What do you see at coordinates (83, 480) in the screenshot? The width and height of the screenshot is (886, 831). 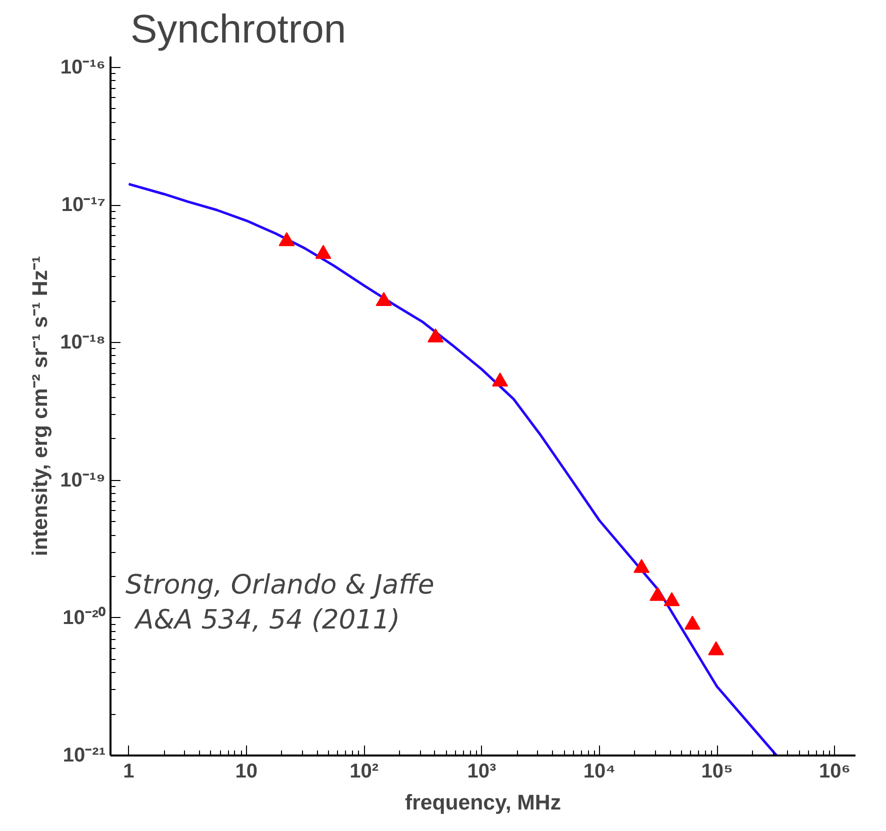 I see `y-tick-label: 10⁻¹⁹` at bounding box center [83, 480].